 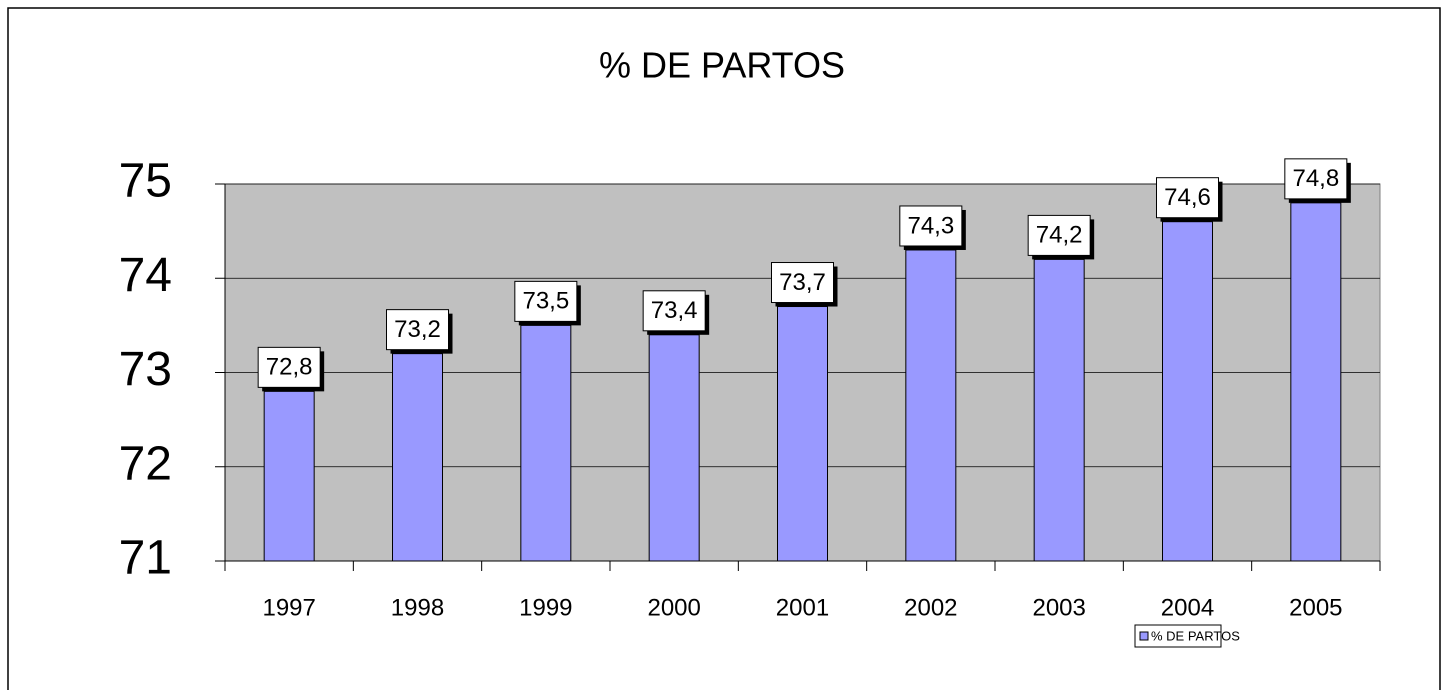 I want to click on legend-swatch, so click(x=1144, y=636).